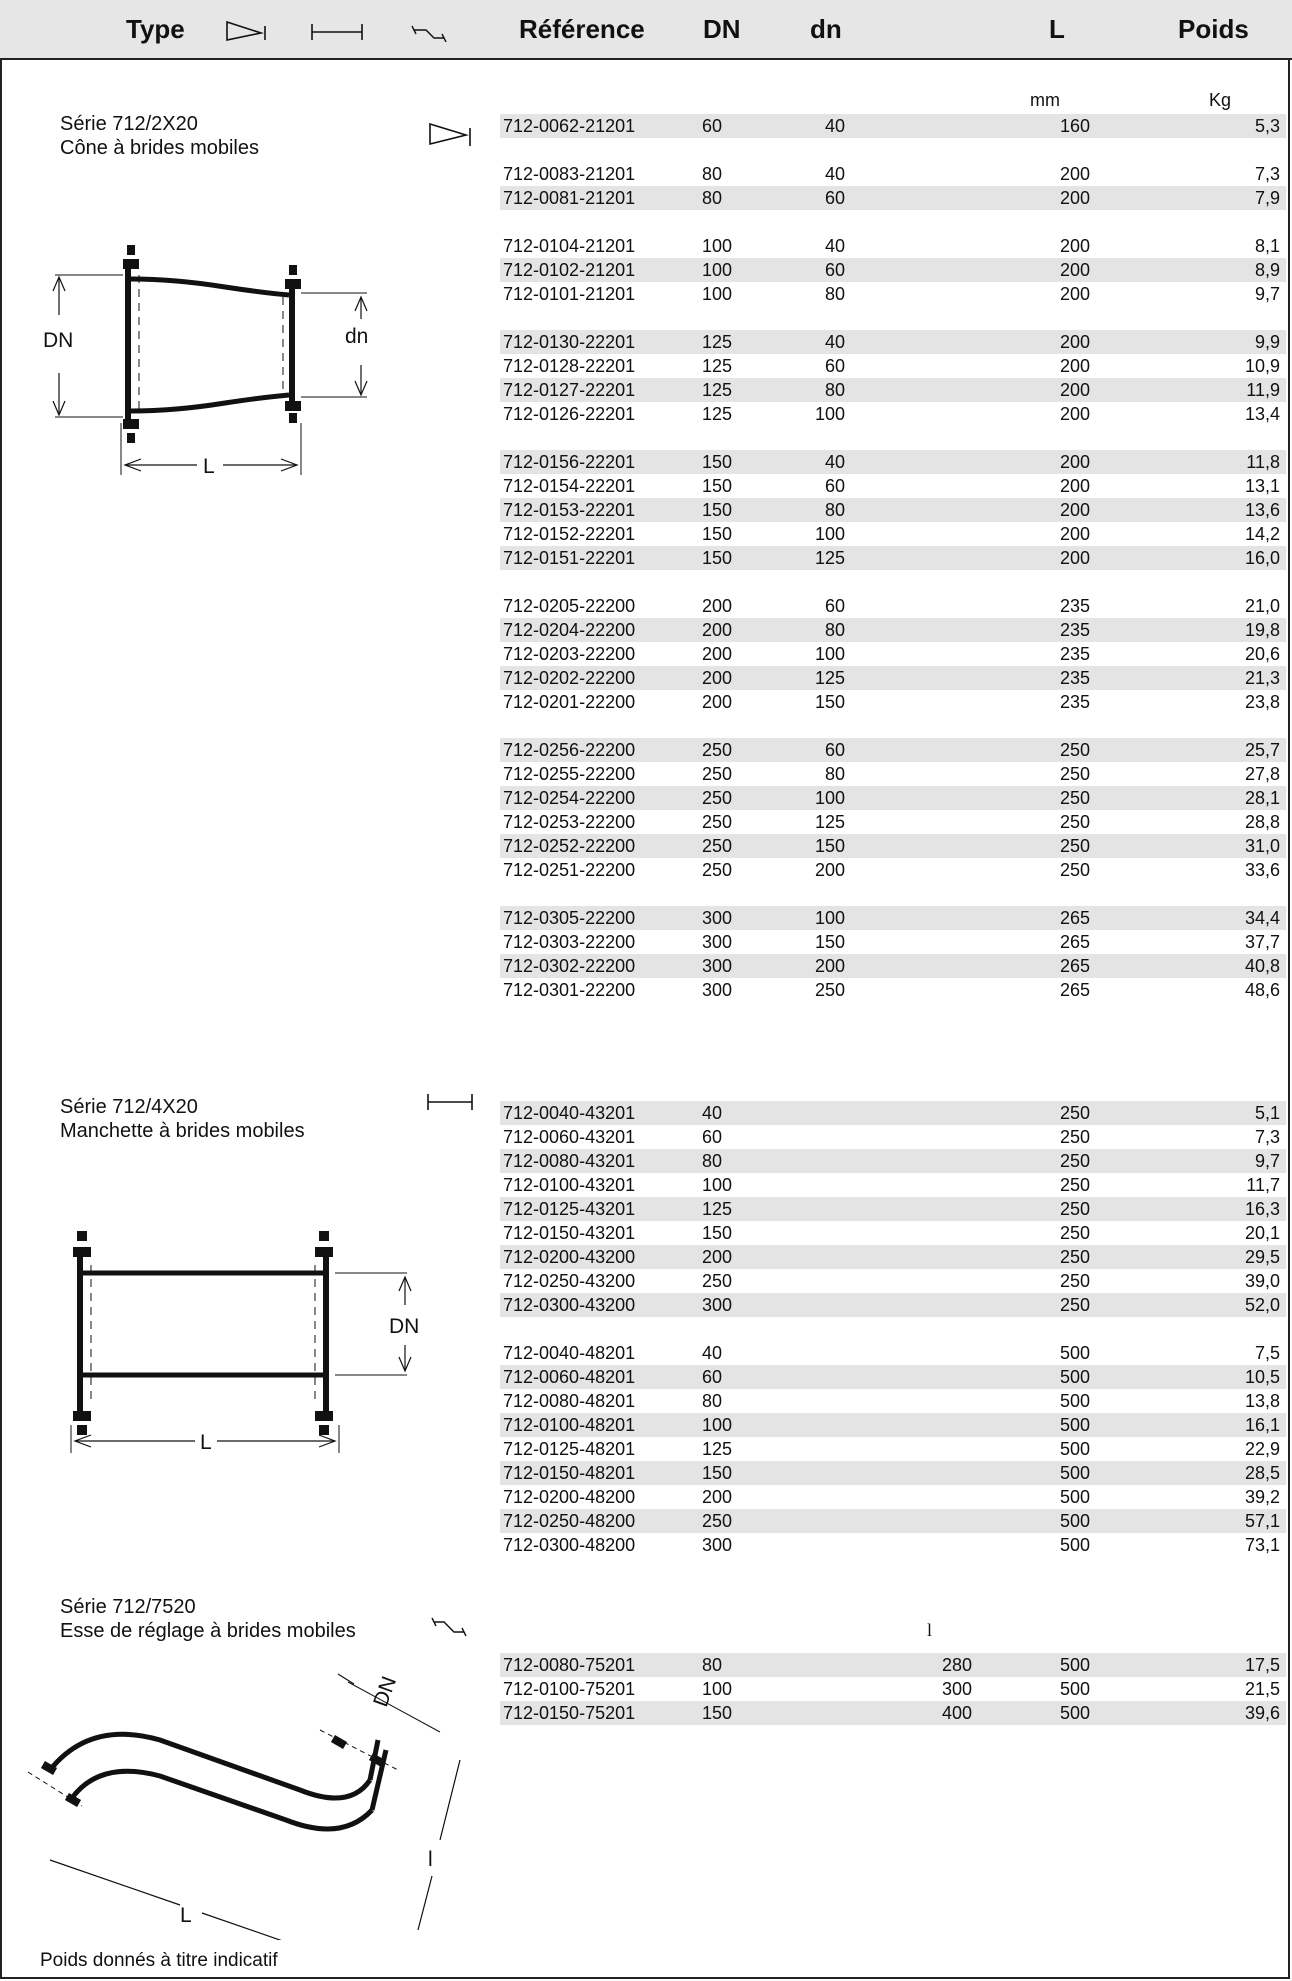 The height and width of the screenshot is (1981, 1292). I want to click on cell-dn2: 60, so click(825, 750).